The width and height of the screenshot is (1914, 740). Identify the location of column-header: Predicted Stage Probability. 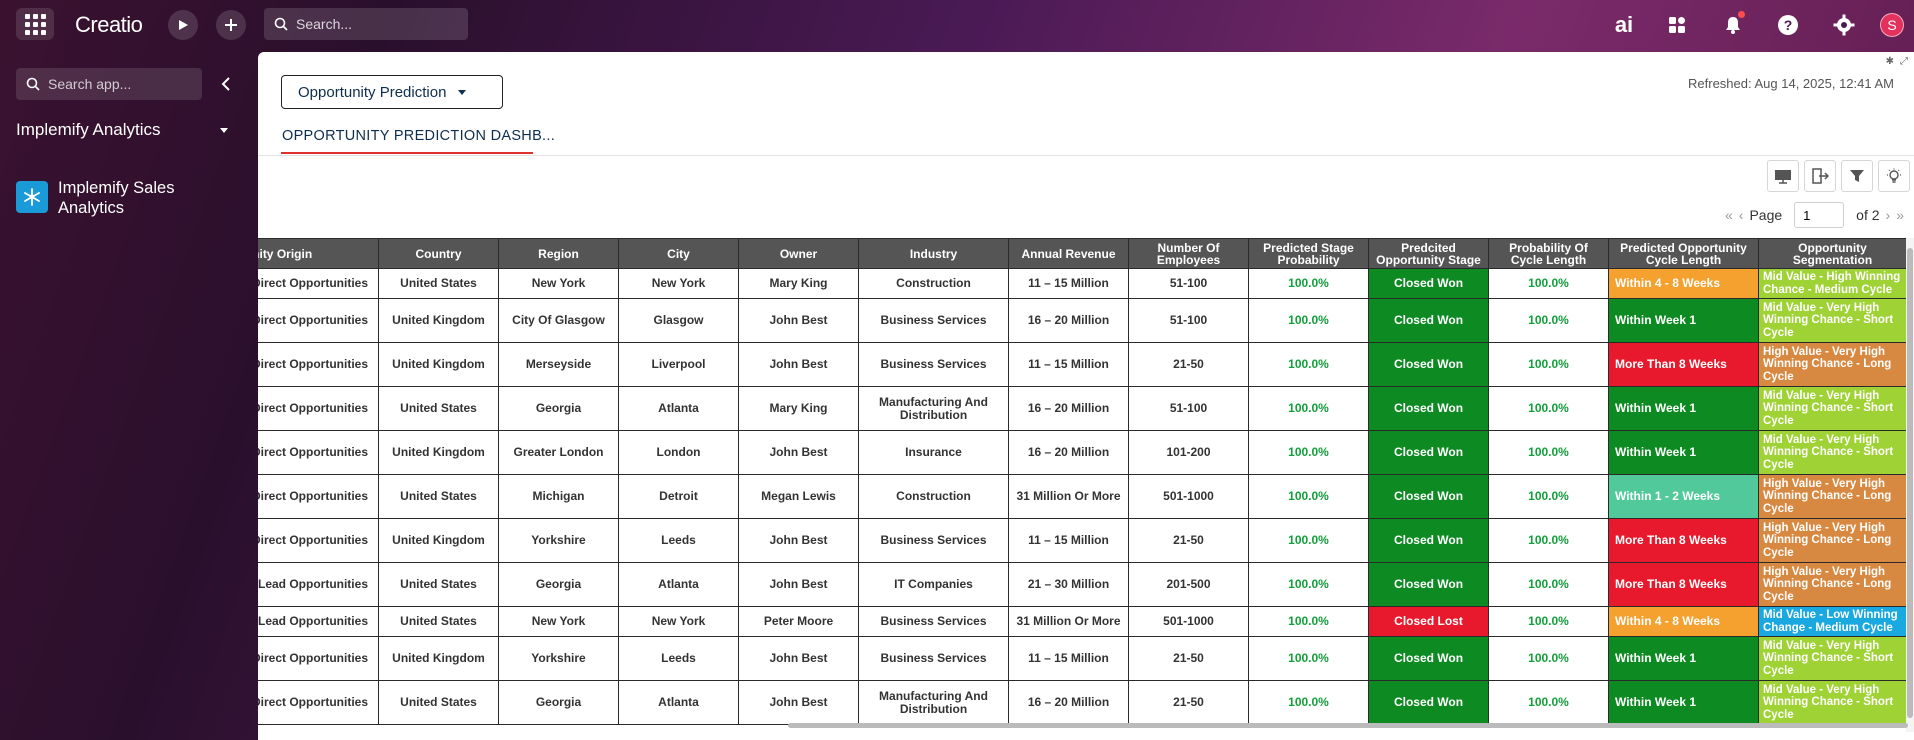
(1308, 253).